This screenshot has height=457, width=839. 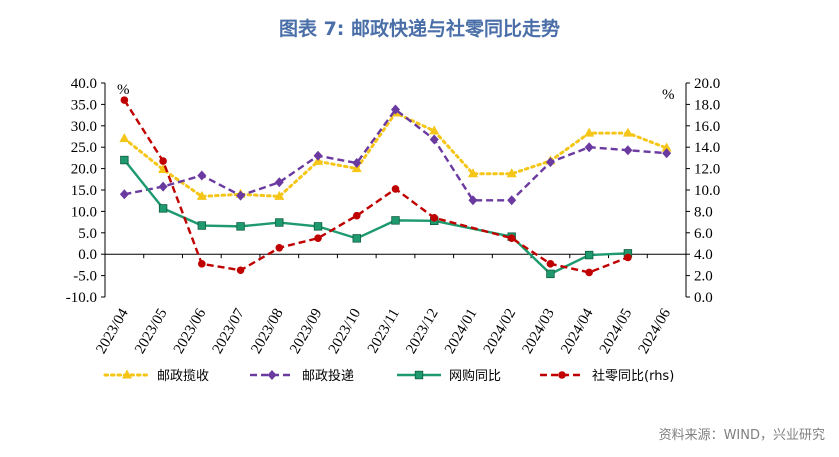 I want to click on y-left-tick-label: -10.0, so click(x=81, y=298).